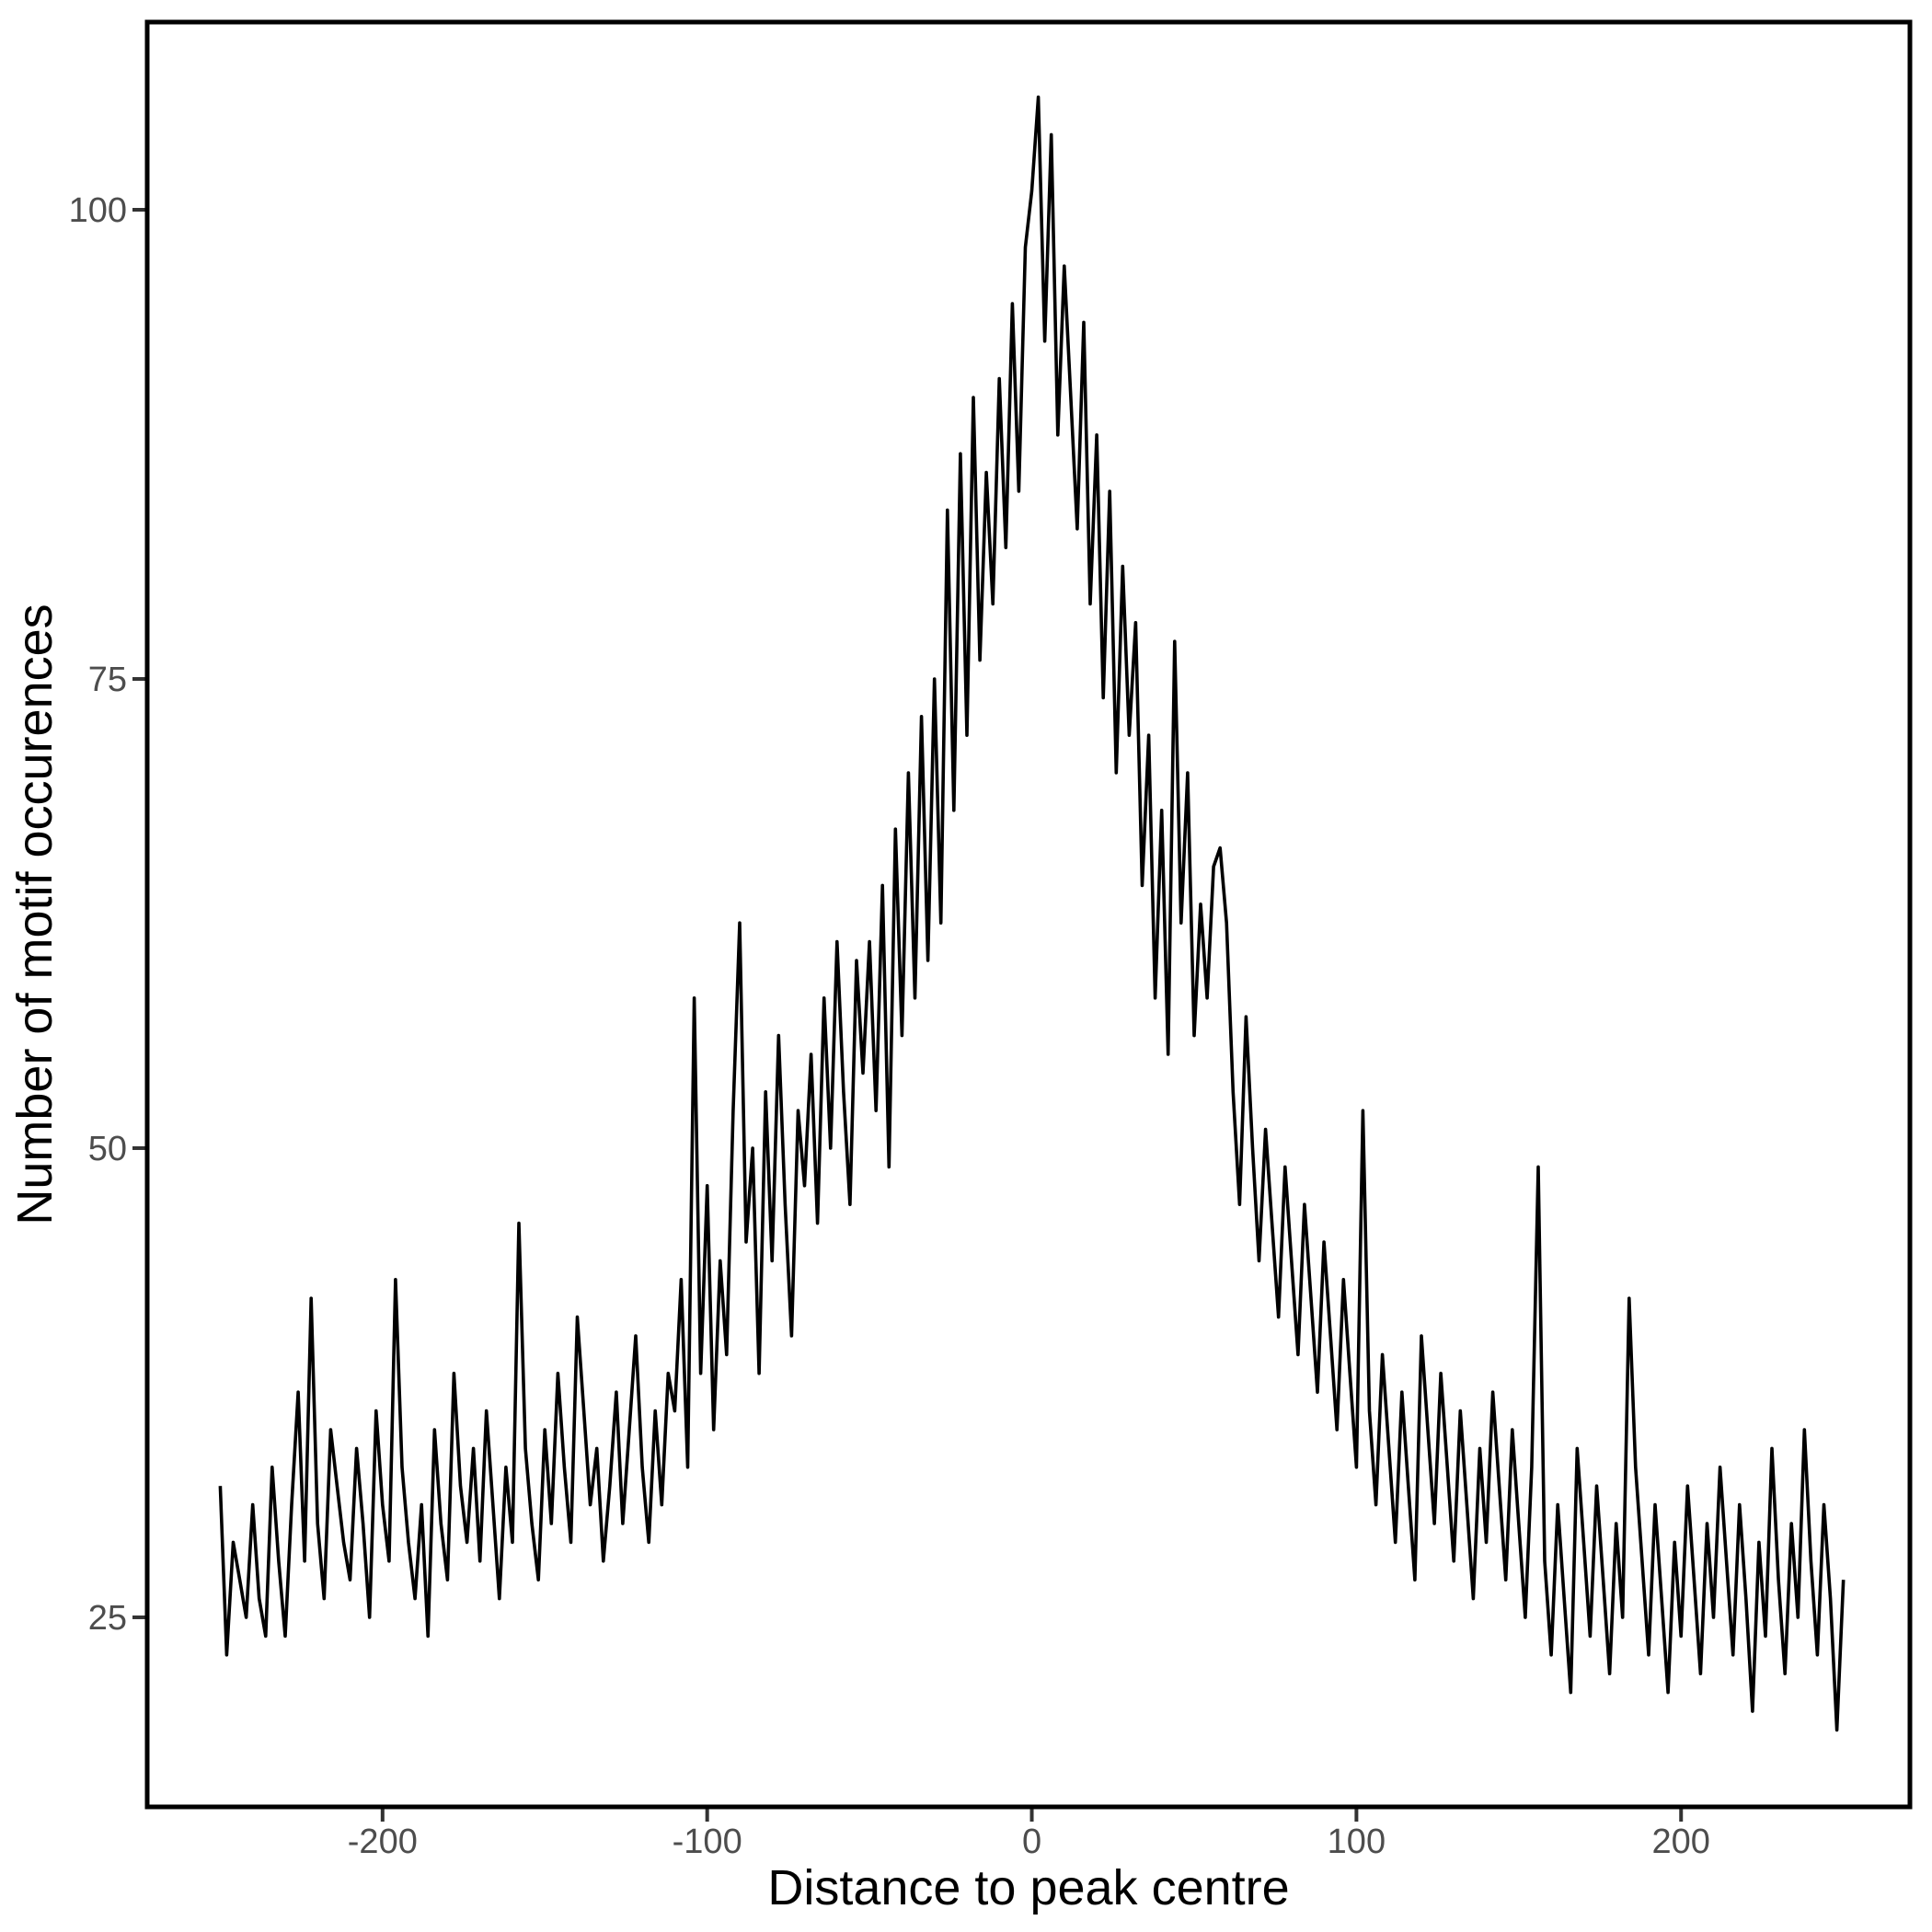 This screenshot has height=1932, width=1932. What do you see at coordinates (98, 210) in the screenshot?
I see `y-tick-label: 100` at bounding box center [98, 210].